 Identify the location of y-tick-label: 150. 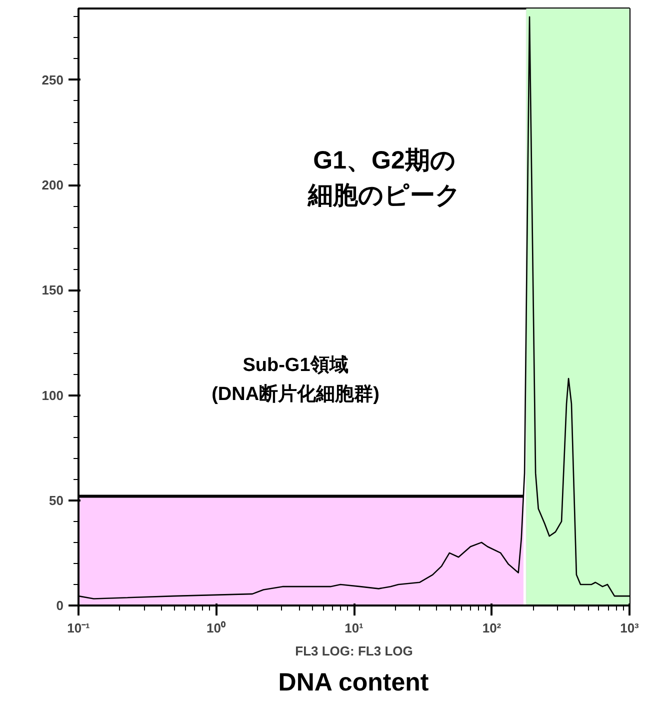
(53, 290).